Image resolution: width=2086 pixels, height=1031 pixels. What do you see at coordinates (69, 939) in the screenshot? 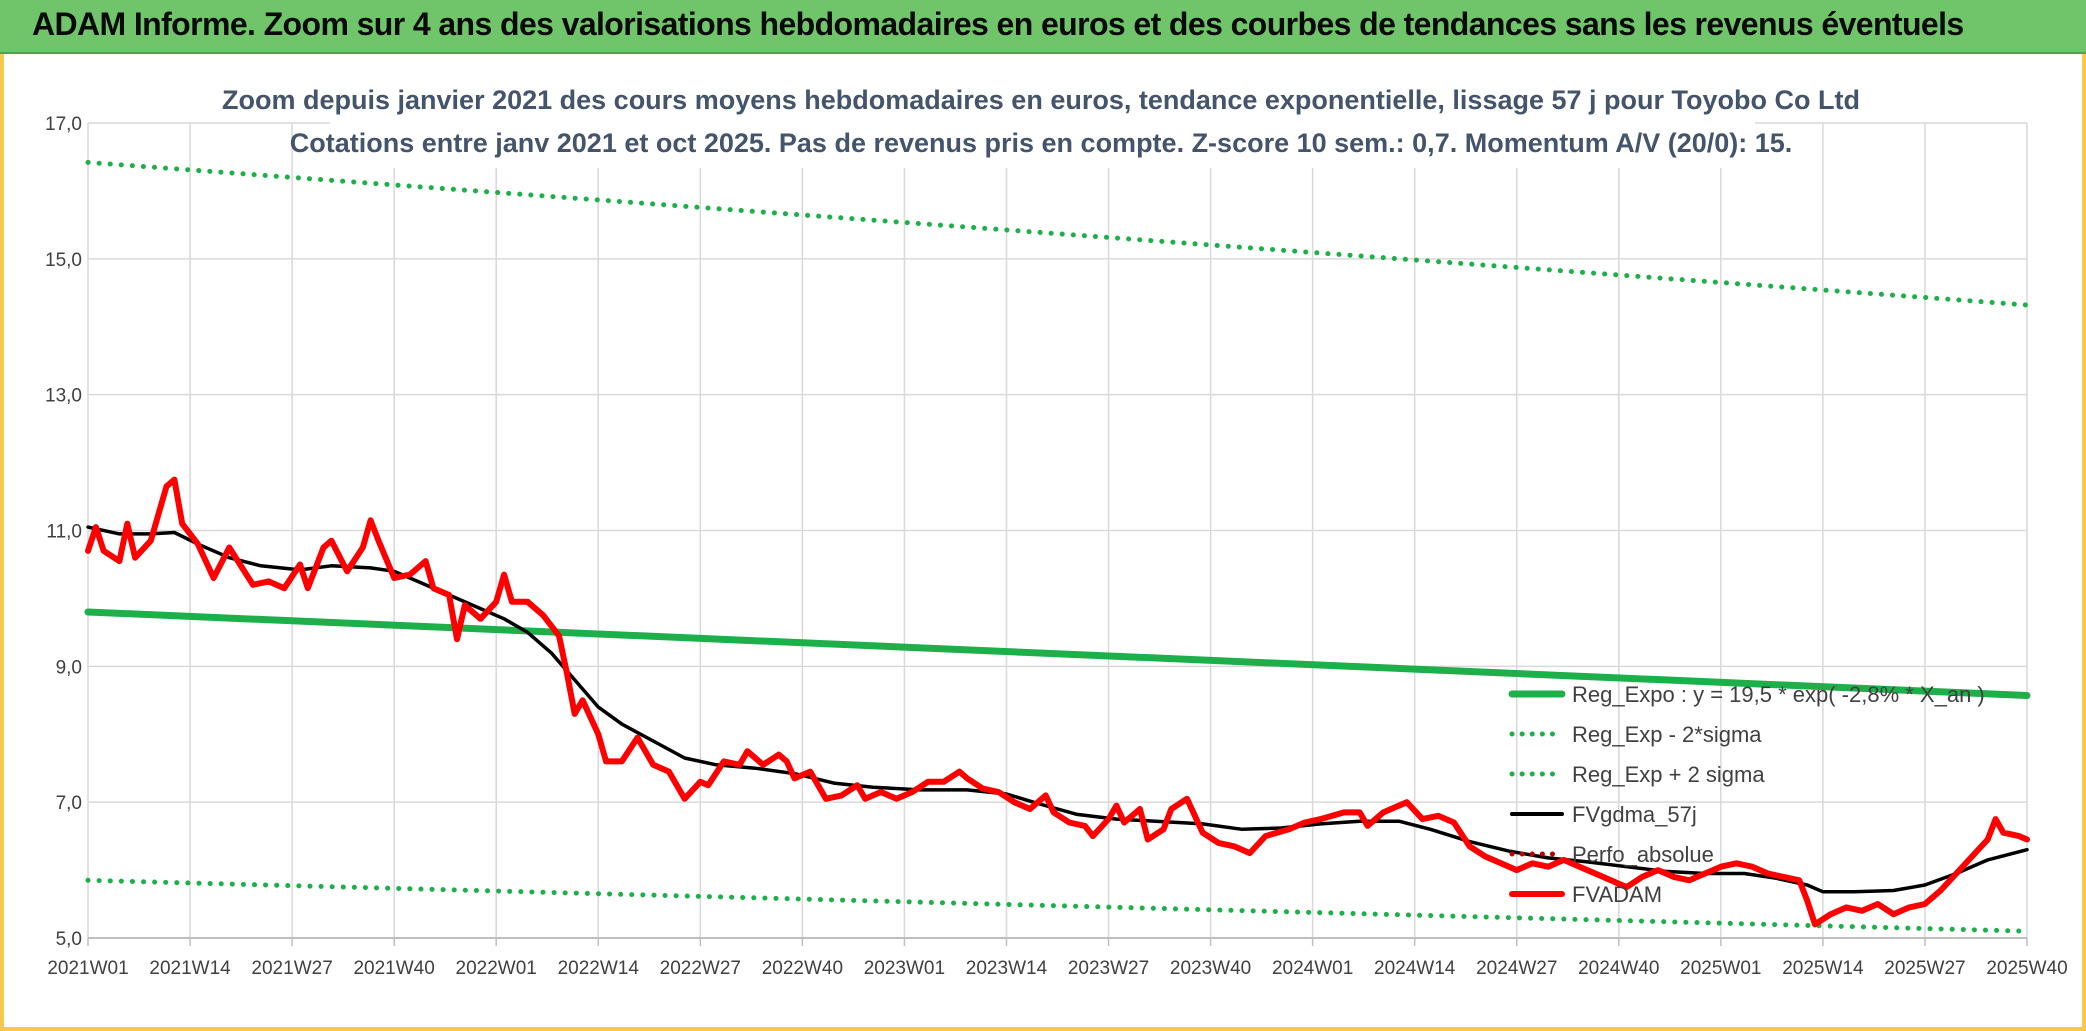
I see `y-tick-label: 5,0` at bounding box center [69, 939].